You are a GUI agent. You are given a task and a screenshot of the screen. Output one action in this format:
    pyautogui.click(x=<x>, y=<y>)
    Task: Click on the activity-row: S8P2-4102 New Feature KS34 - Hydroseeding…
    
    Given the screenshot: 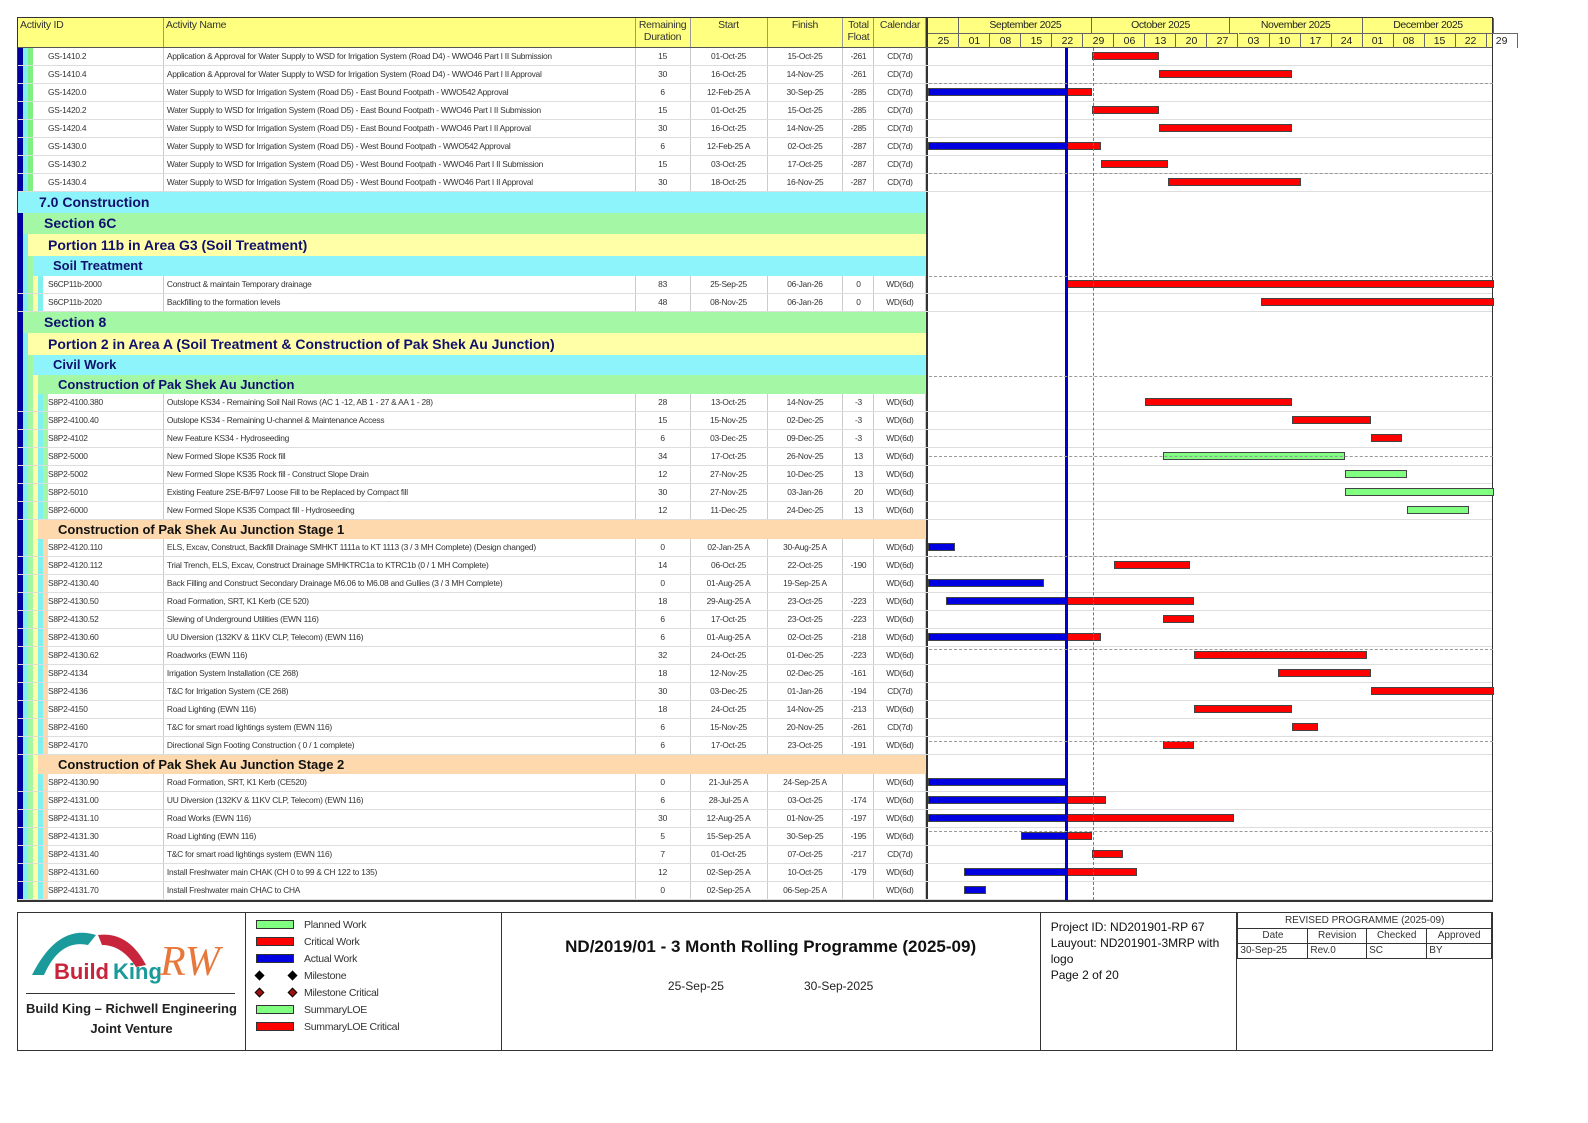 What is the action you would take?
    pyautogui.click(x=755, y=439)
    